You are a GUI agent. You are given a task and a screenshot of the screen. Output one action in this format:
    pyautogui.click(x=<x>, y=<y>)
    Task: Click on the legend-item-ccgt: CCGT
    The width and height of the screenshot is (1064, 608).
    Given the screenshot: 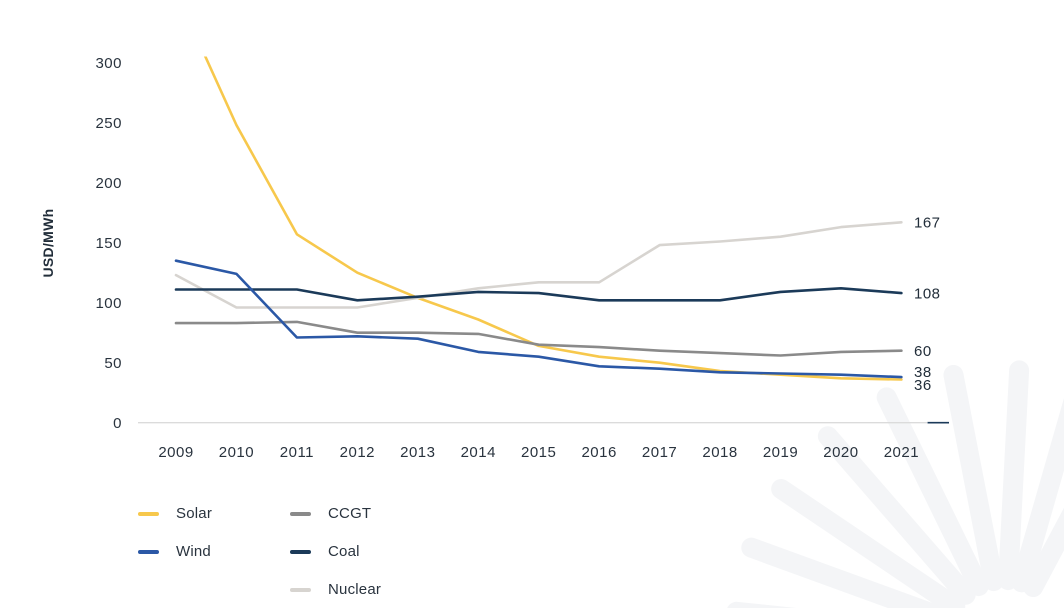 What is the action you would take?
    pyautogui.click(x=366, y=513)
    